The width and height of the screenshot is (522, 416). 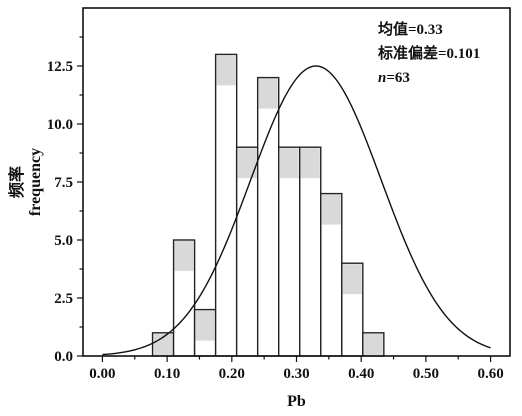 I want to click on y-tick-label: 10.0, so click(x=60, y=125).